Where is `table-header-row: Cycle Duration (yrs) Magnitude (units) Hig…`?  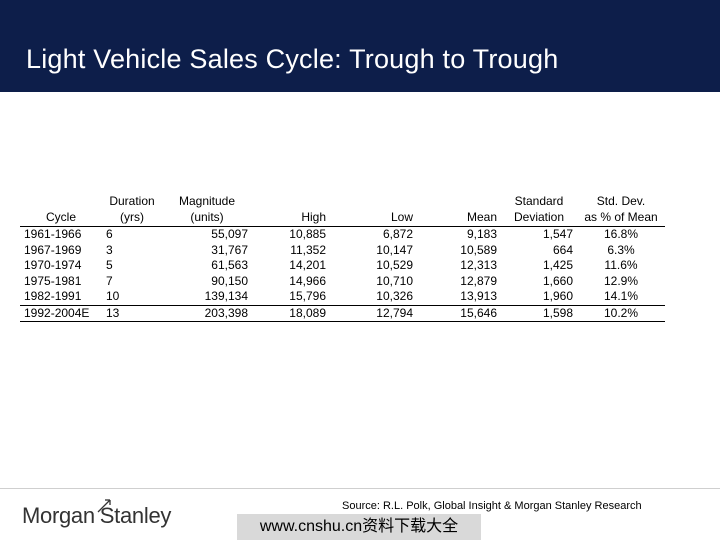
table-header-row: Cycle Duration (yrs) Magnitude (units) Hig… is located at coordinates (342, 210).